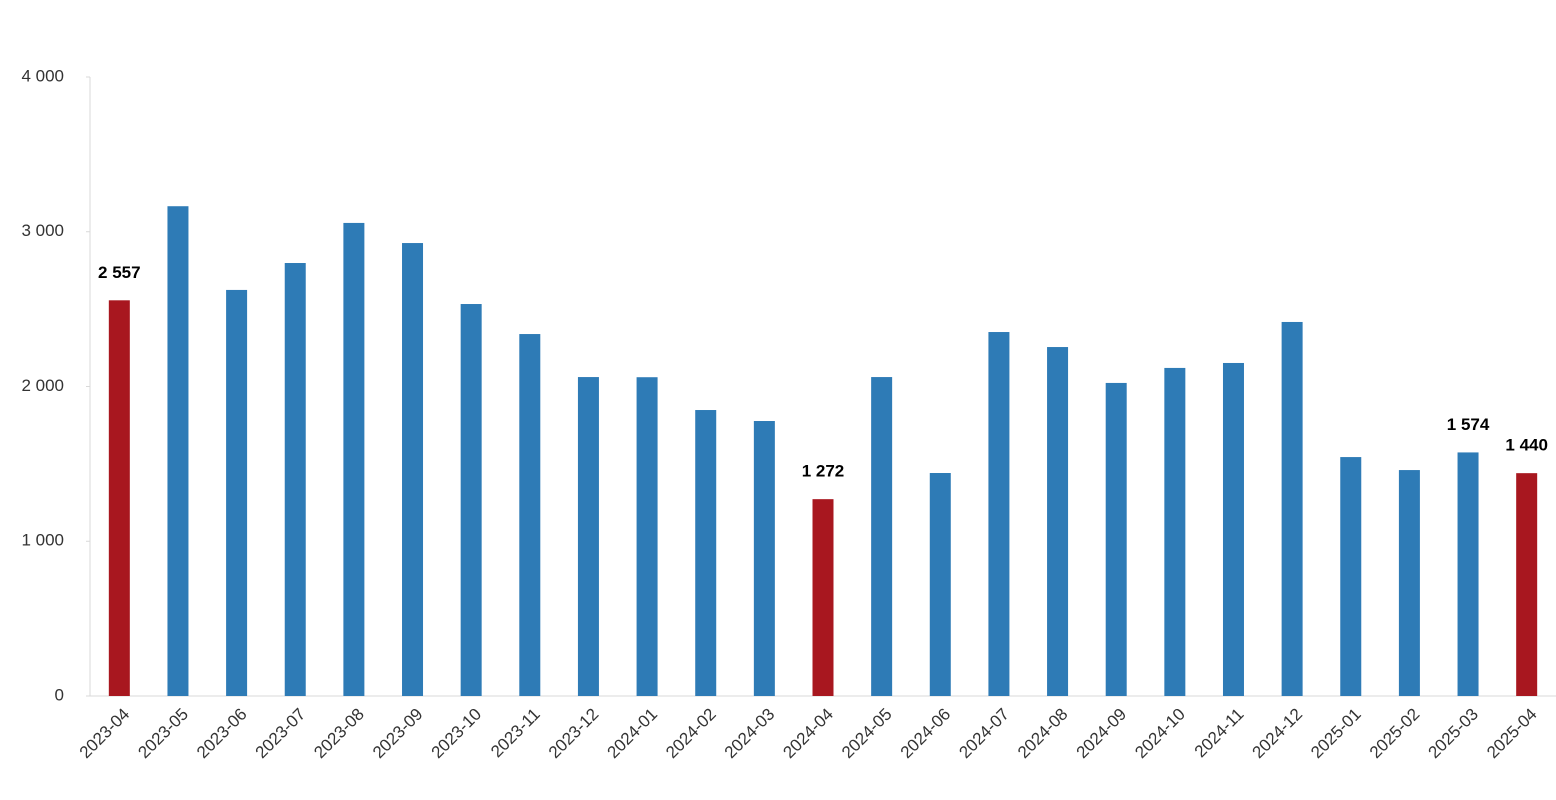 This screenshot has width=1556, height=800. What do you see at coordinates (823, 471) in the screenshot?
I see `value-label: 1 272` at bounding box center [823, 471].